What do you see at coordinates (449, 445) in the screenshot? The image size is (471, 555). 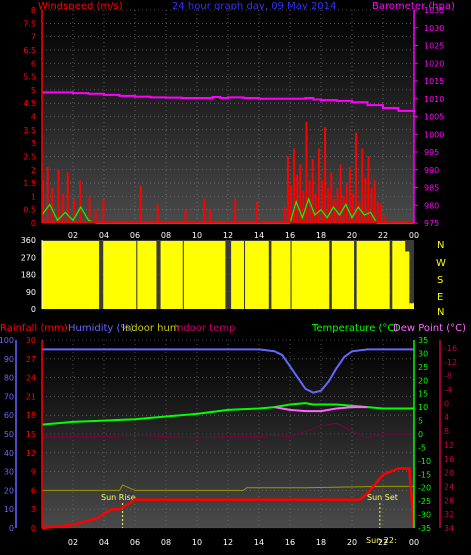 I see `indoor-tick-label: 12` at bounding box center [449, 445].